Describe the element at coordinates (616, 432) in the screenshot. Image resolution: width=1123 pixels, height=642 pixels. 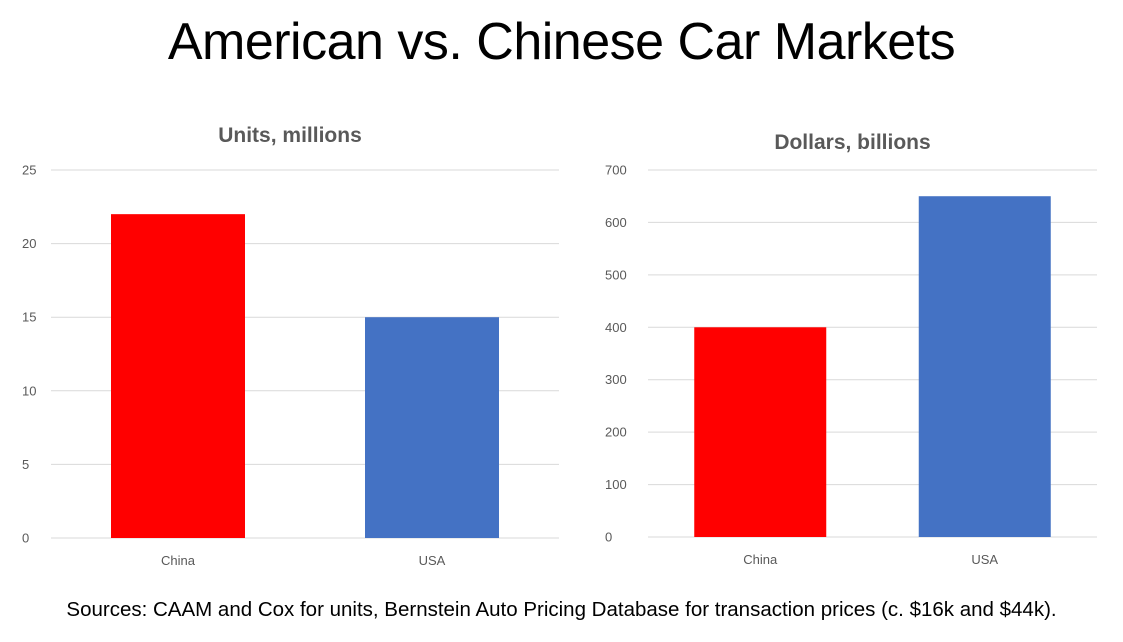
I see `y-tick-label: 200` at that location.